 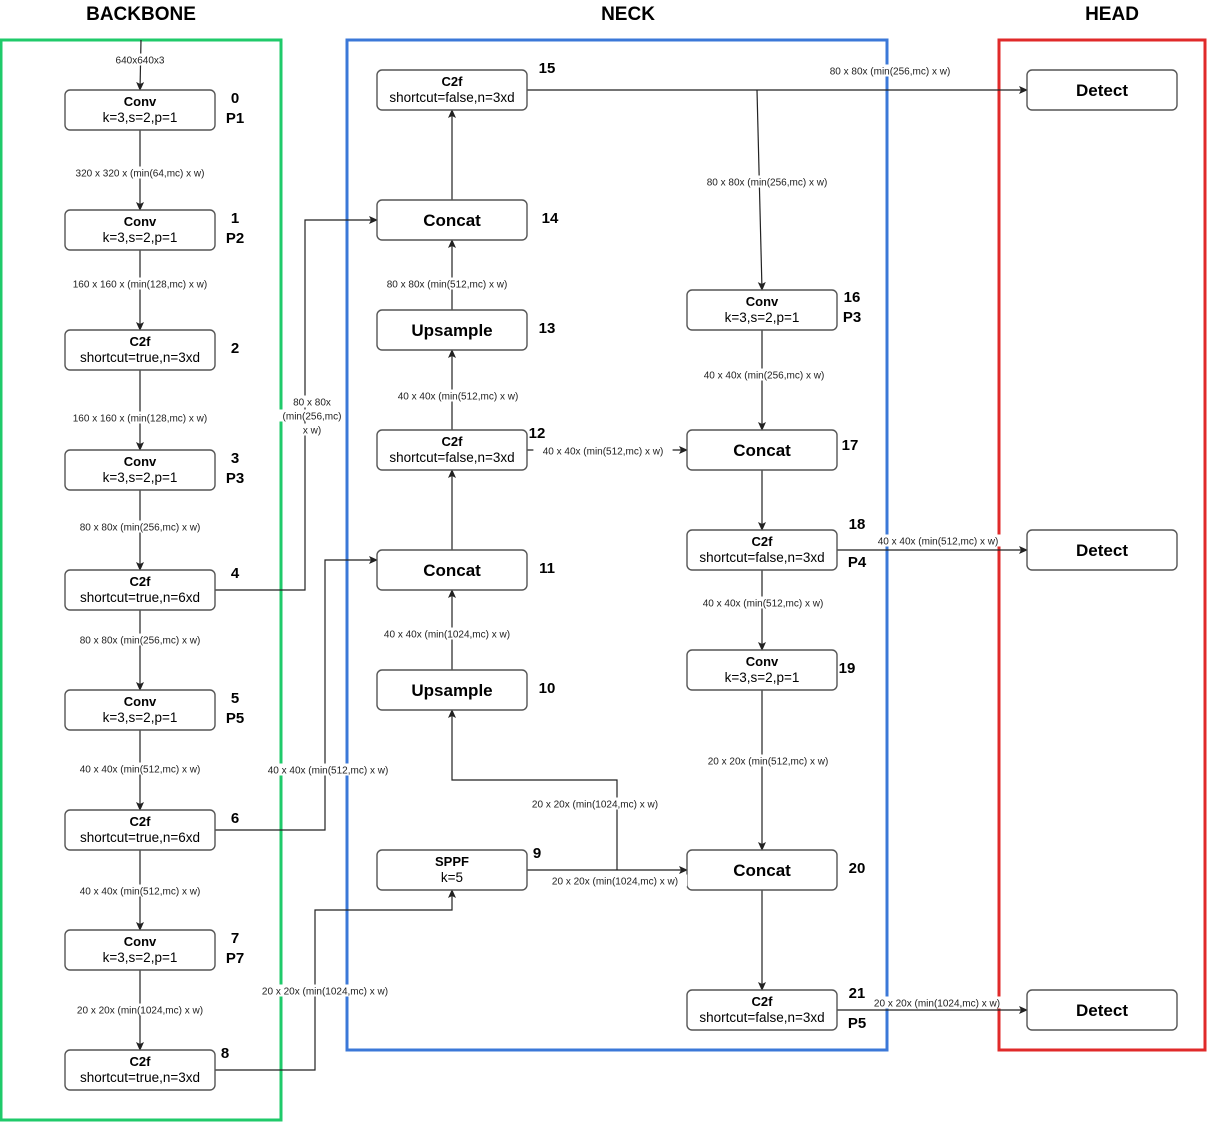 I want to click on node-index: 11, so click(x=547, y=568).